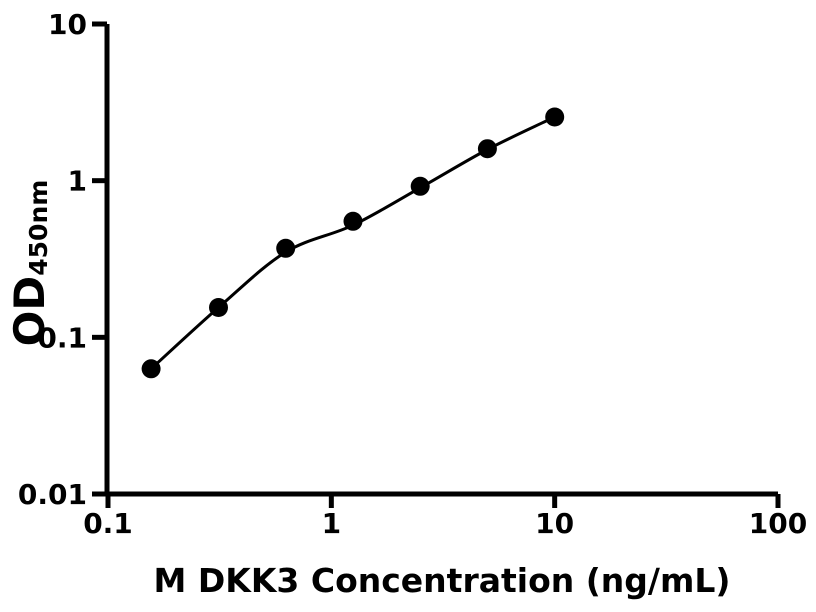  What do you see at coordinates (442, 580) in the screenshot?
I see `x-axis-title: M DKK3 Concentration (ng/mL)` at bounding box center [442, 580].